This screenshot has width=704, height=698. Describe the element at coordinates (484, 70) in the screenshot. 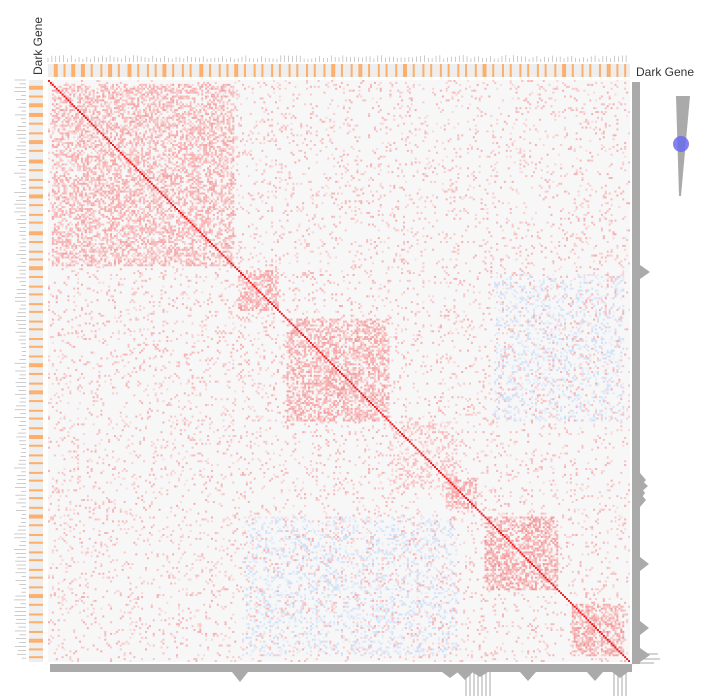

I see `dark-gene-column-mark` at that location.